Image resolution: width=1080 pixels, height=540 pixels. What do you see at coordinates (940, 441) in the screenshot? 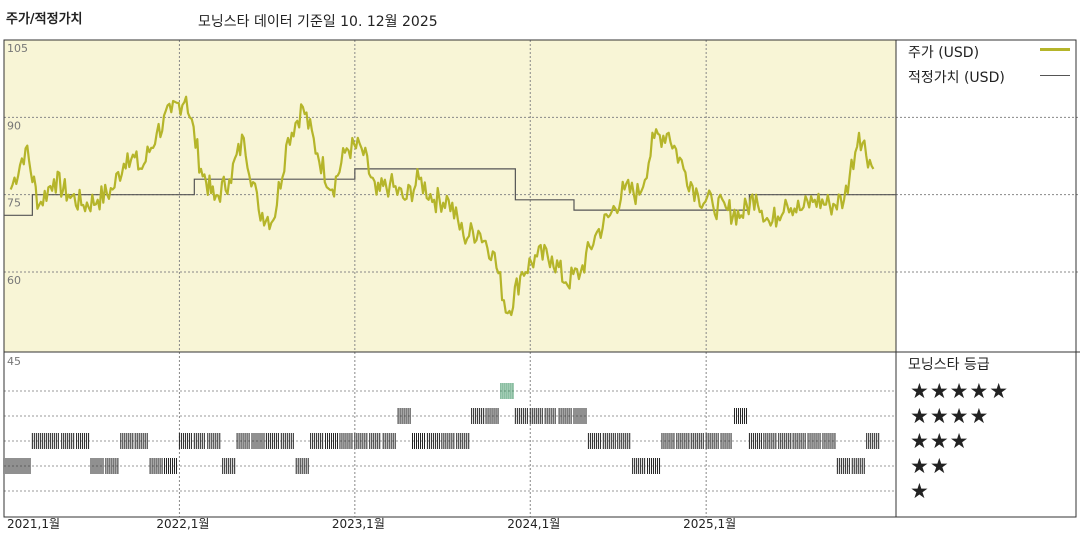
I see `rating-3-stars: ★★★` at bounding box center [940, 441].